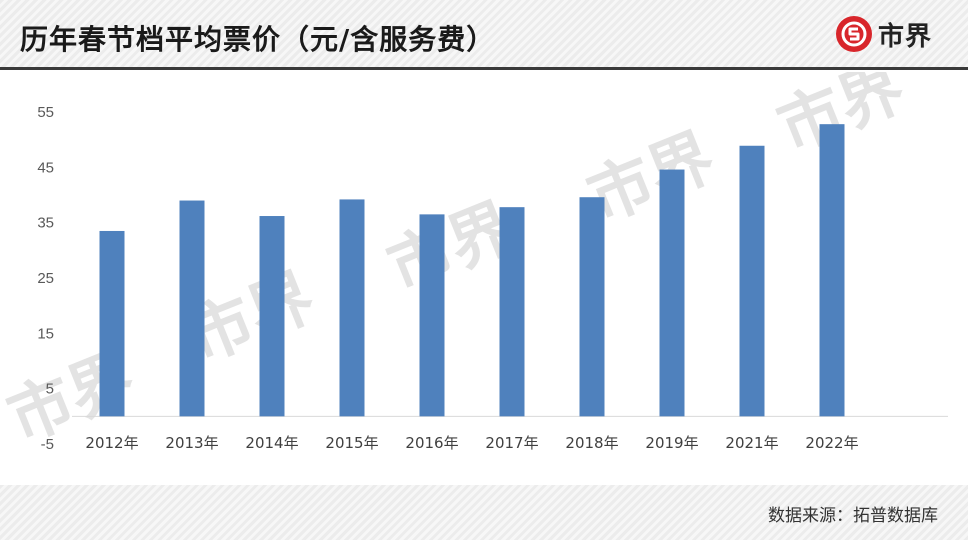 The height and width of the screenshot is (540, 968). What do you see at coordinates (47, 444) in the screenshot?
I see `y-tick-label: -5` at bounding box center [47, 444].